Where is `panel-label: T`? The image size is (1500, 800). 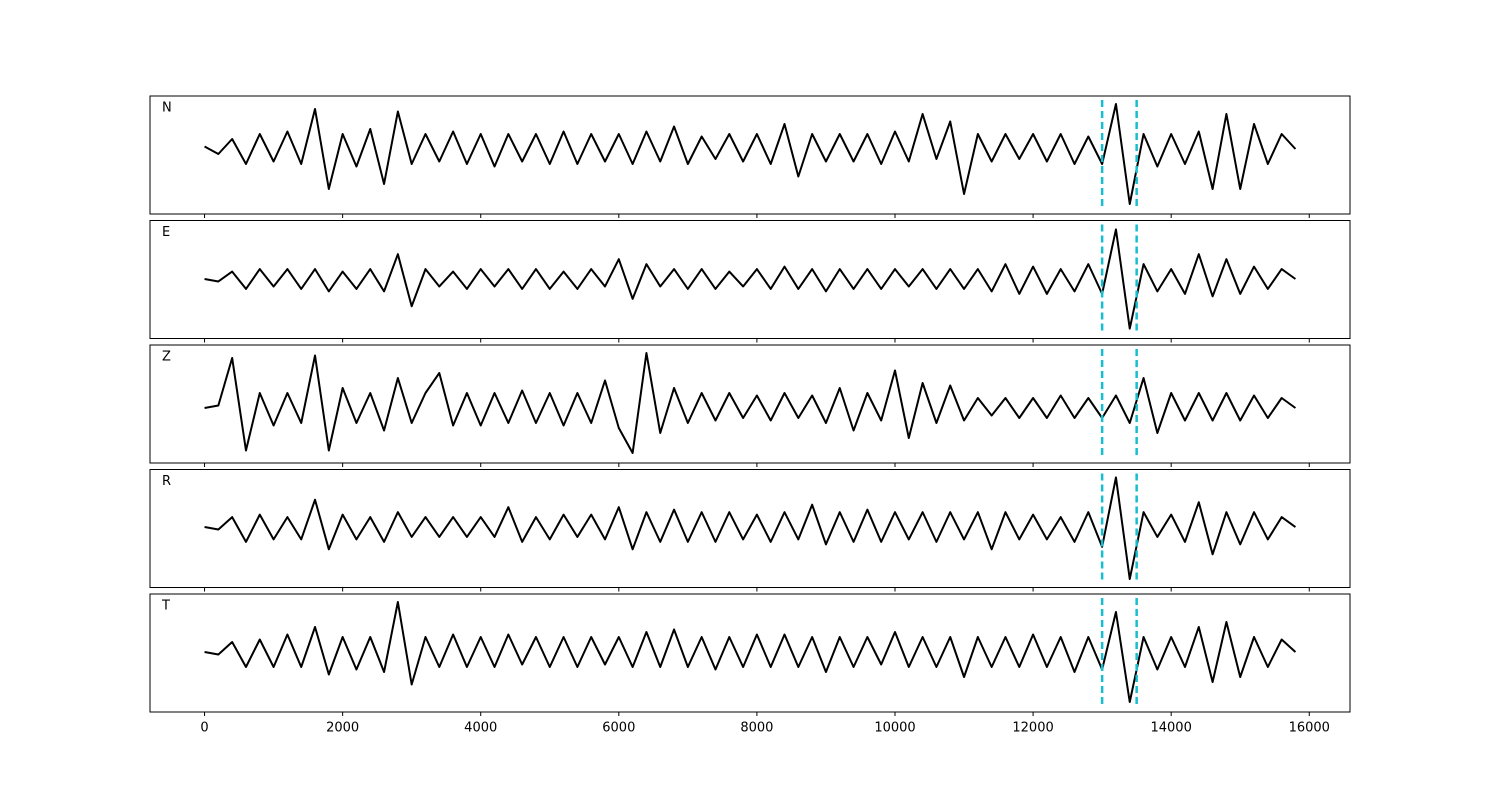 panel-label: T is located at coordinates (165, 606).